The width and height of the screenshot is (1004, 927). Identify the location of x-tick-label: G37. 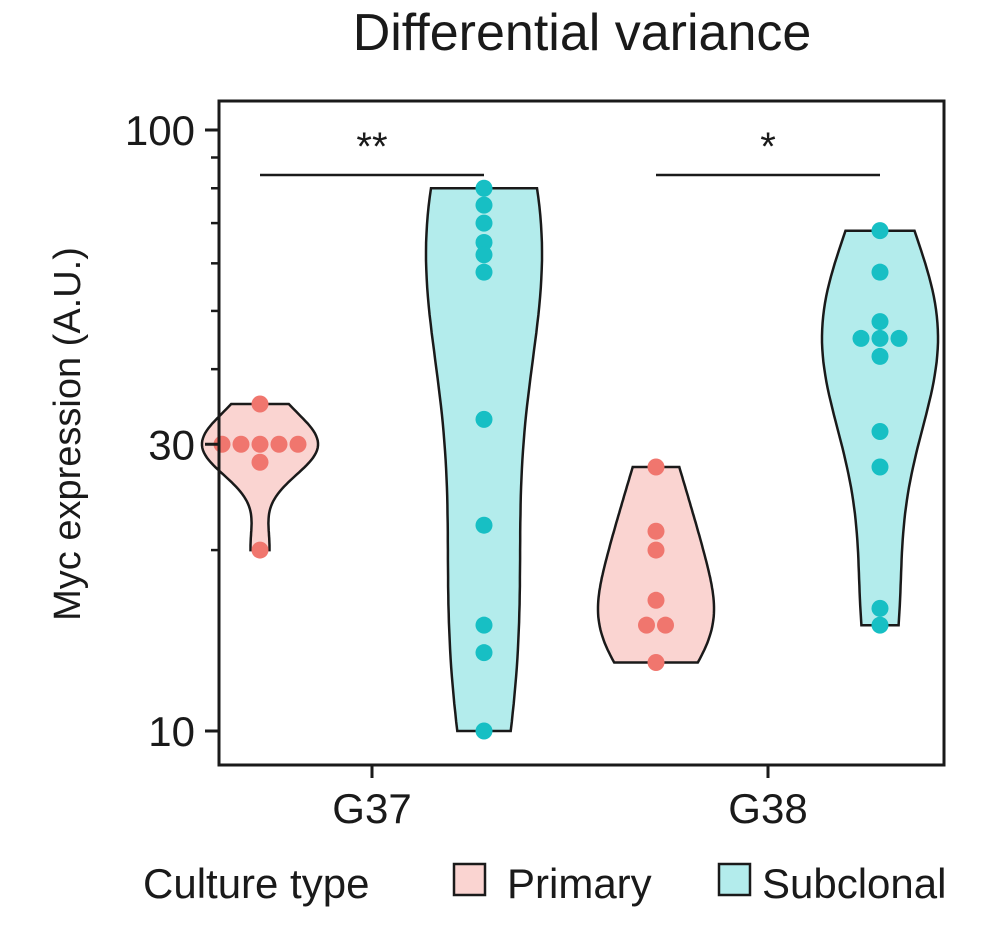
(371, 808).